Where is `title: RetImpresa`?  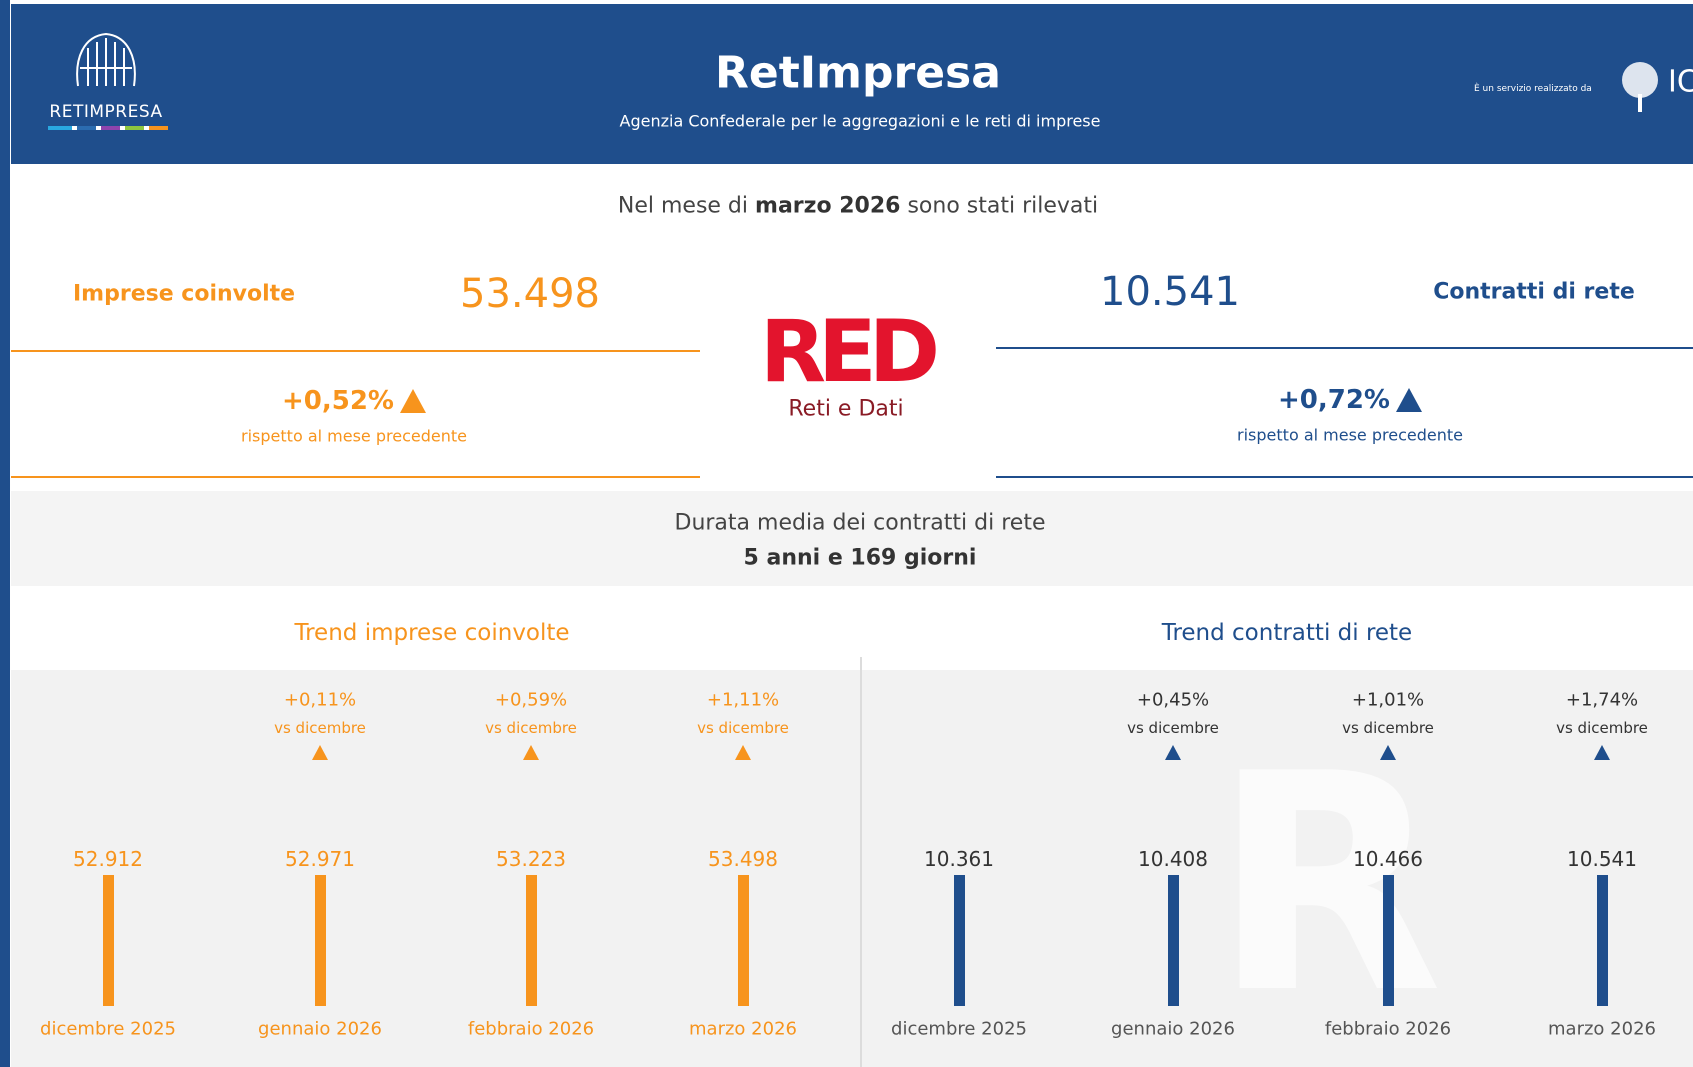 title: RetImpresa is located at coordinates (858, 73).